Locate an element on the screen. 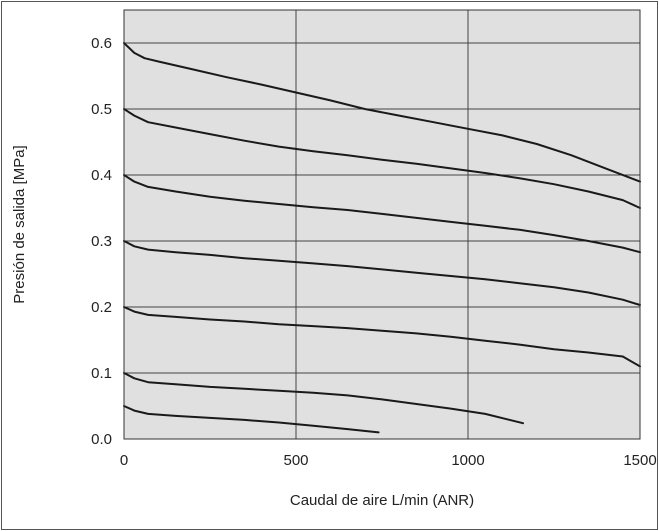 The height and width of the screenshot is (531, 659). x-axis-label: Caudal de aire L/min (ANR) is located at coordinates (382, 500).